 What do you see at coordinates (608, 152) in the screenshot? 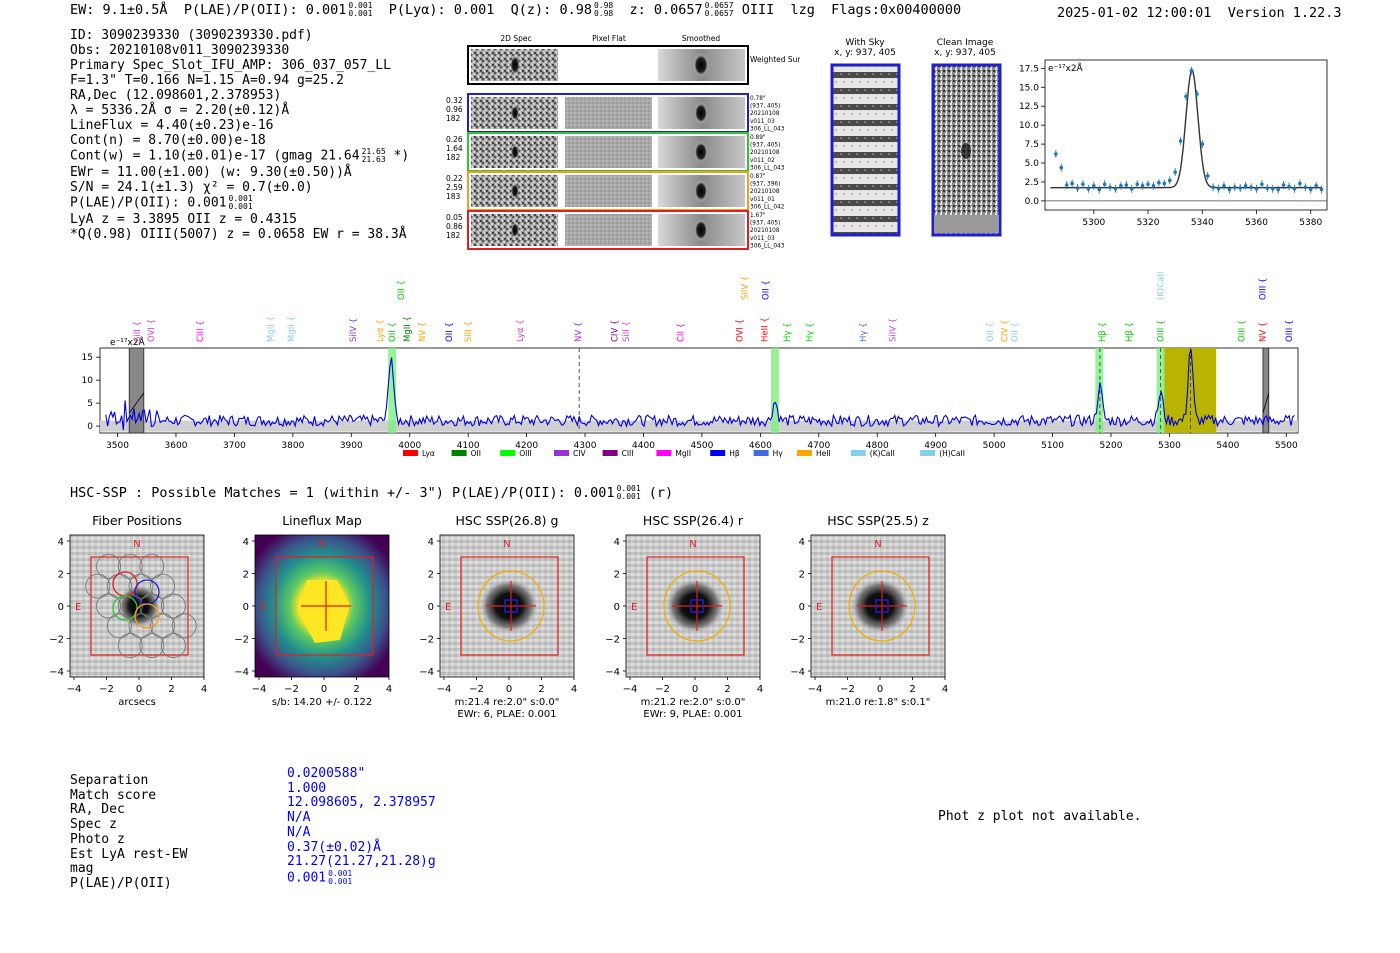
I see `fiber-row-flat` at bounding box center [608, 152].